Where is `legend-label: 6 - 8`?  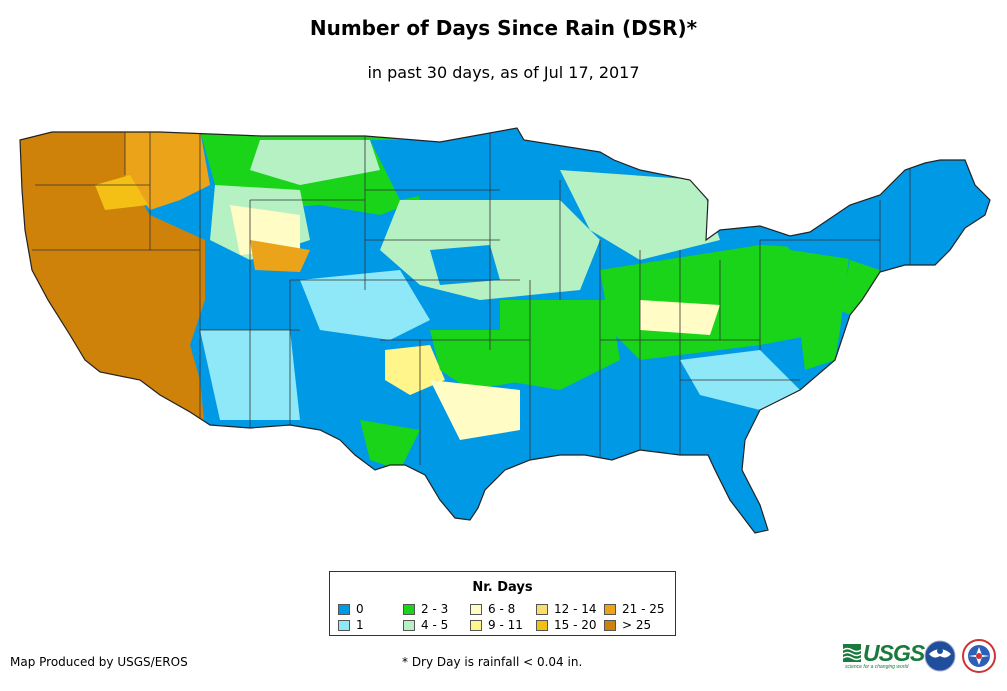 legend-label: 6 - 8 is located at coordinates (502, 609).